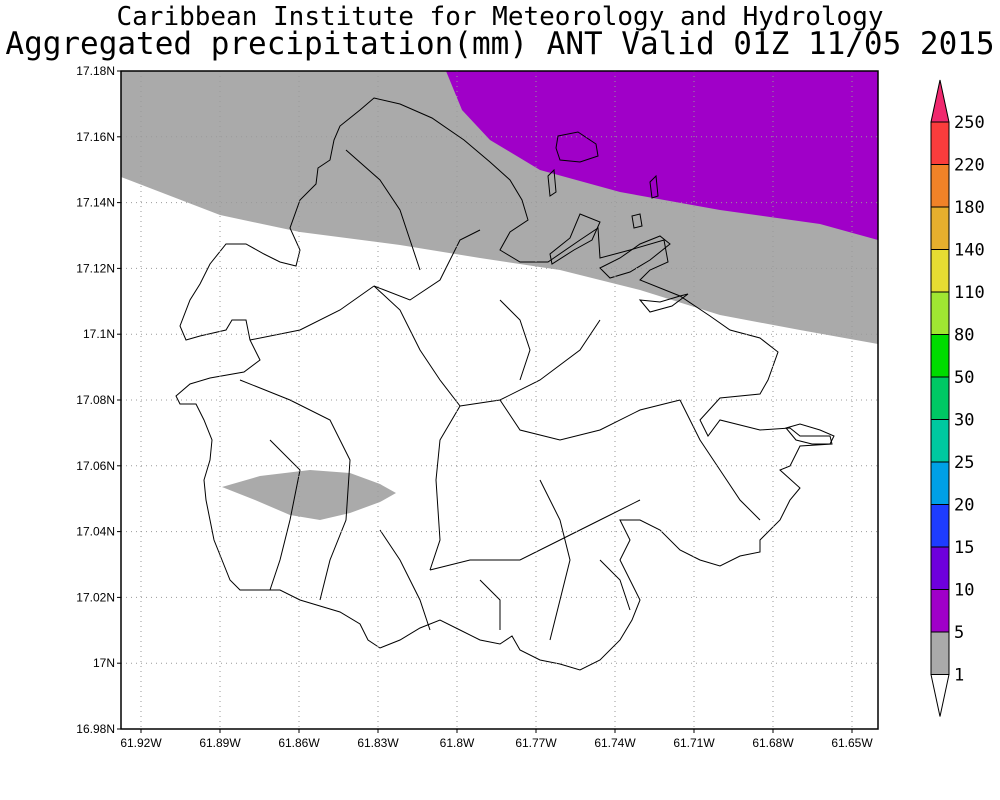 Image resolution: width=1000 pixels, height=800 pixels. Describe the element at coordinates (95, 137) in the screenshot. I see `lat-tick-label: 17.16N` at that location.